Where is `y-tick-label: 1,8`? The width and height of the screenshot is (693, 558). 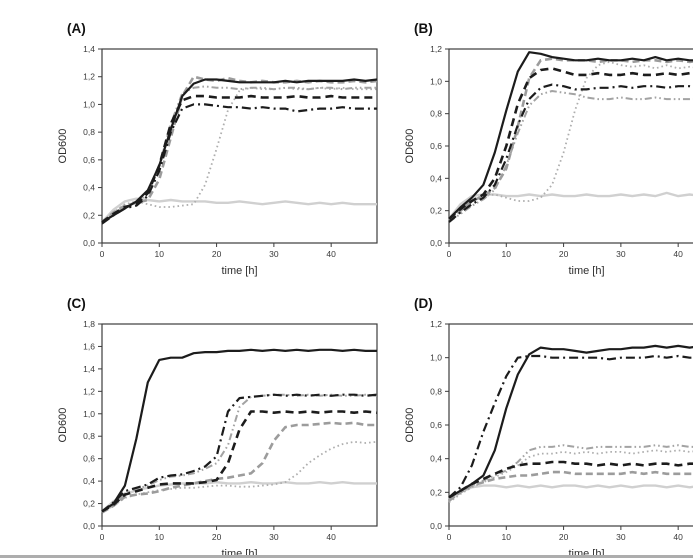 y-tick-label: 1,8 is located at coordinates (89, 324).